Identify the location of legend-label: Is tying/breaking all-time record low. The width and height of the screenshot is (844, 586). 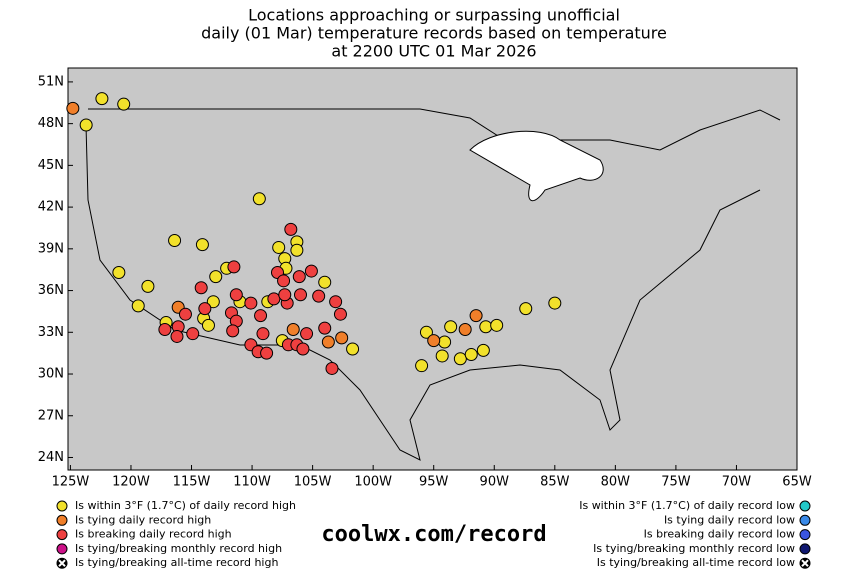
(696, 562).